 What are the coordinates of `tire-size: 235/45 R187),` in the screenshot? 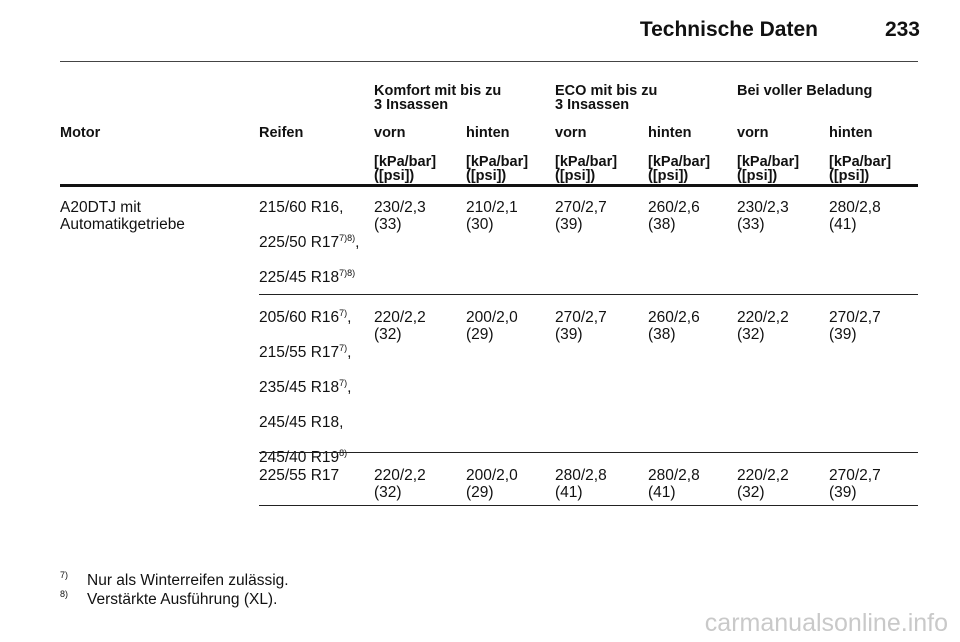 It's located at (305, 387).